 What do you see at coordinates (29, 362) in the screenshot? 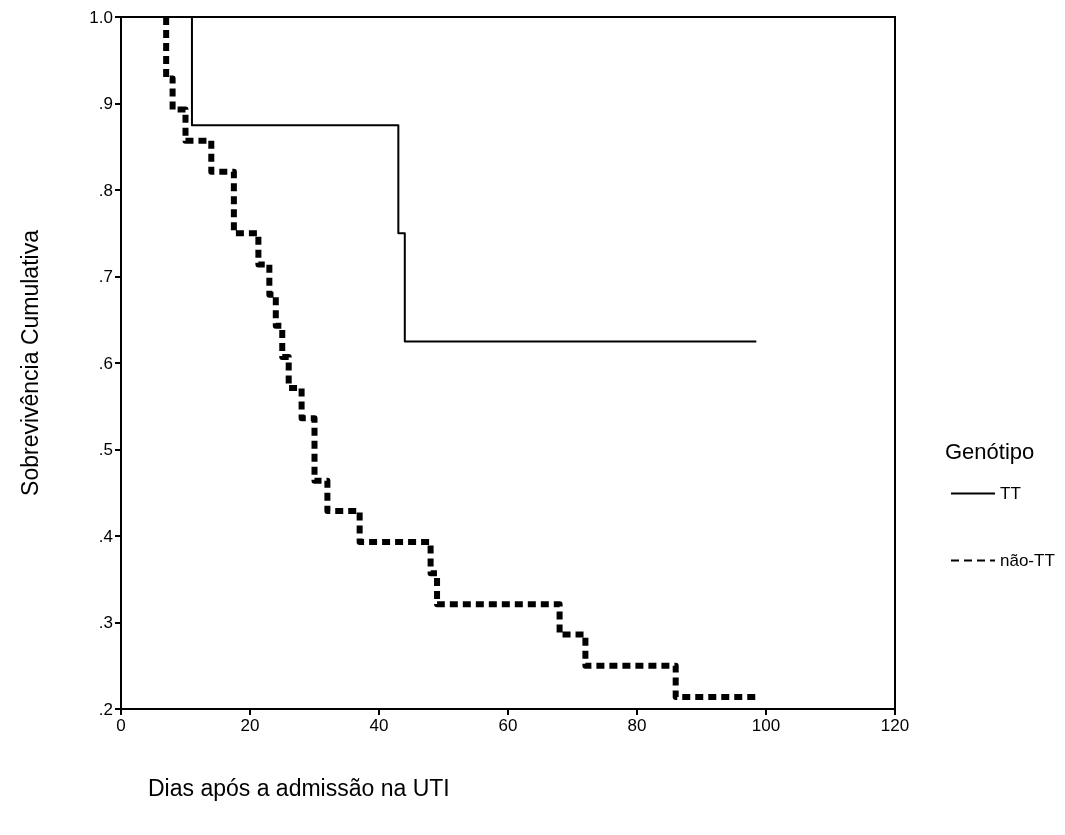
I see `y-axis-title: Sobrevivência Cumulativa` at bounding box center [29, 362].